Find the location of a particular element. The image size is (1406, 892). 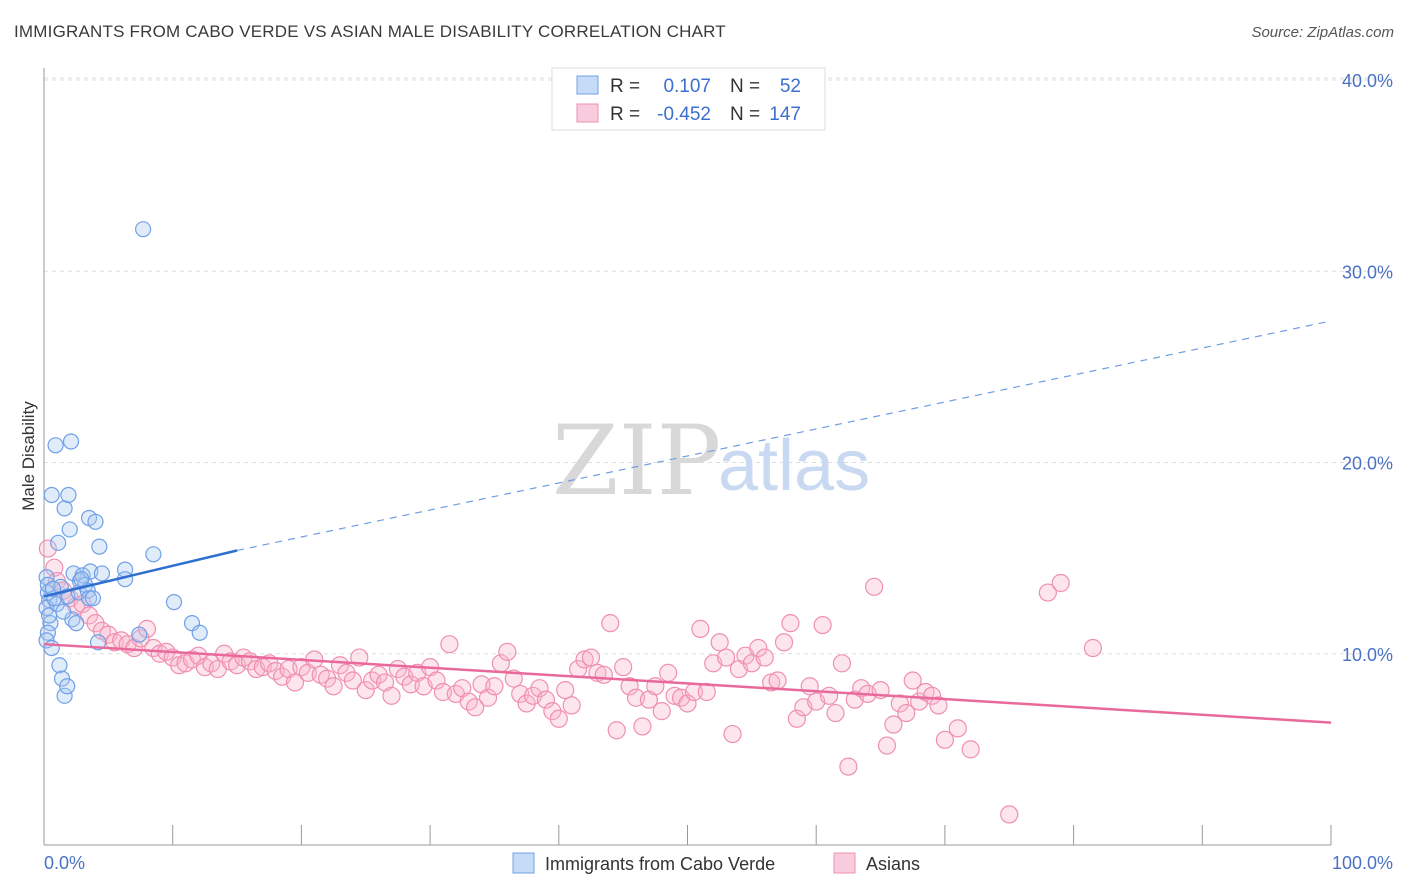

watermark-zip: ZIP is located at coordinates (636, 461).